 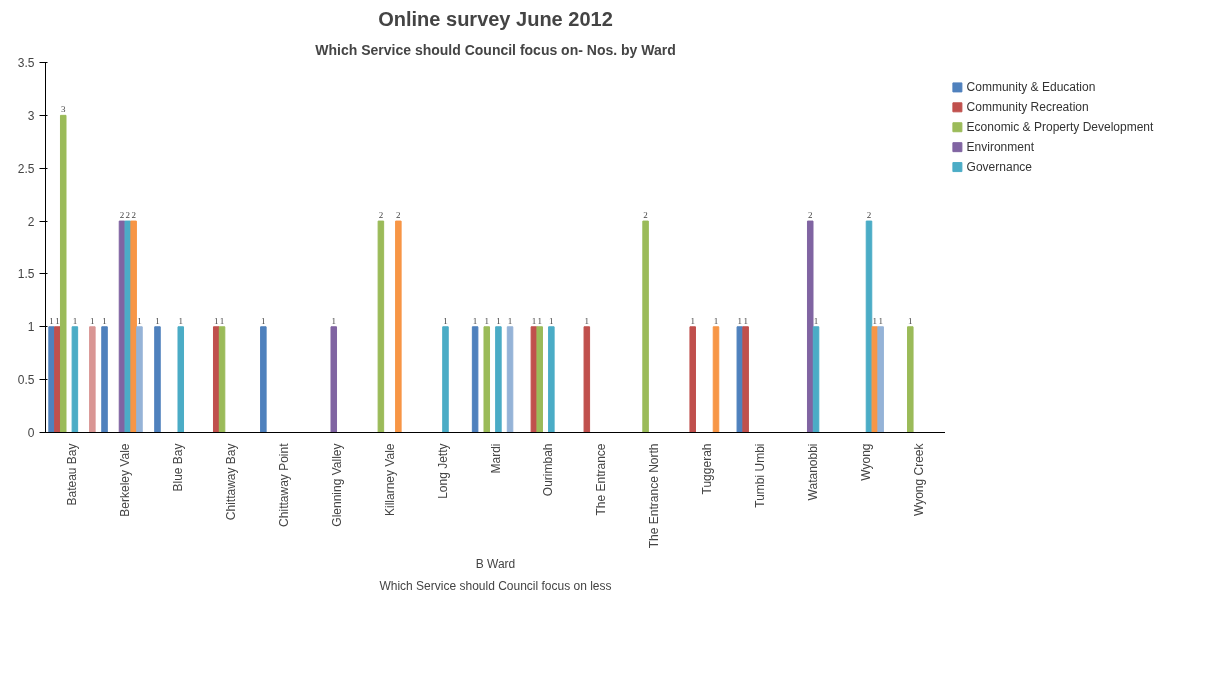 I want to click on y-tick-label: 0.5, so click(x=26, y=380).